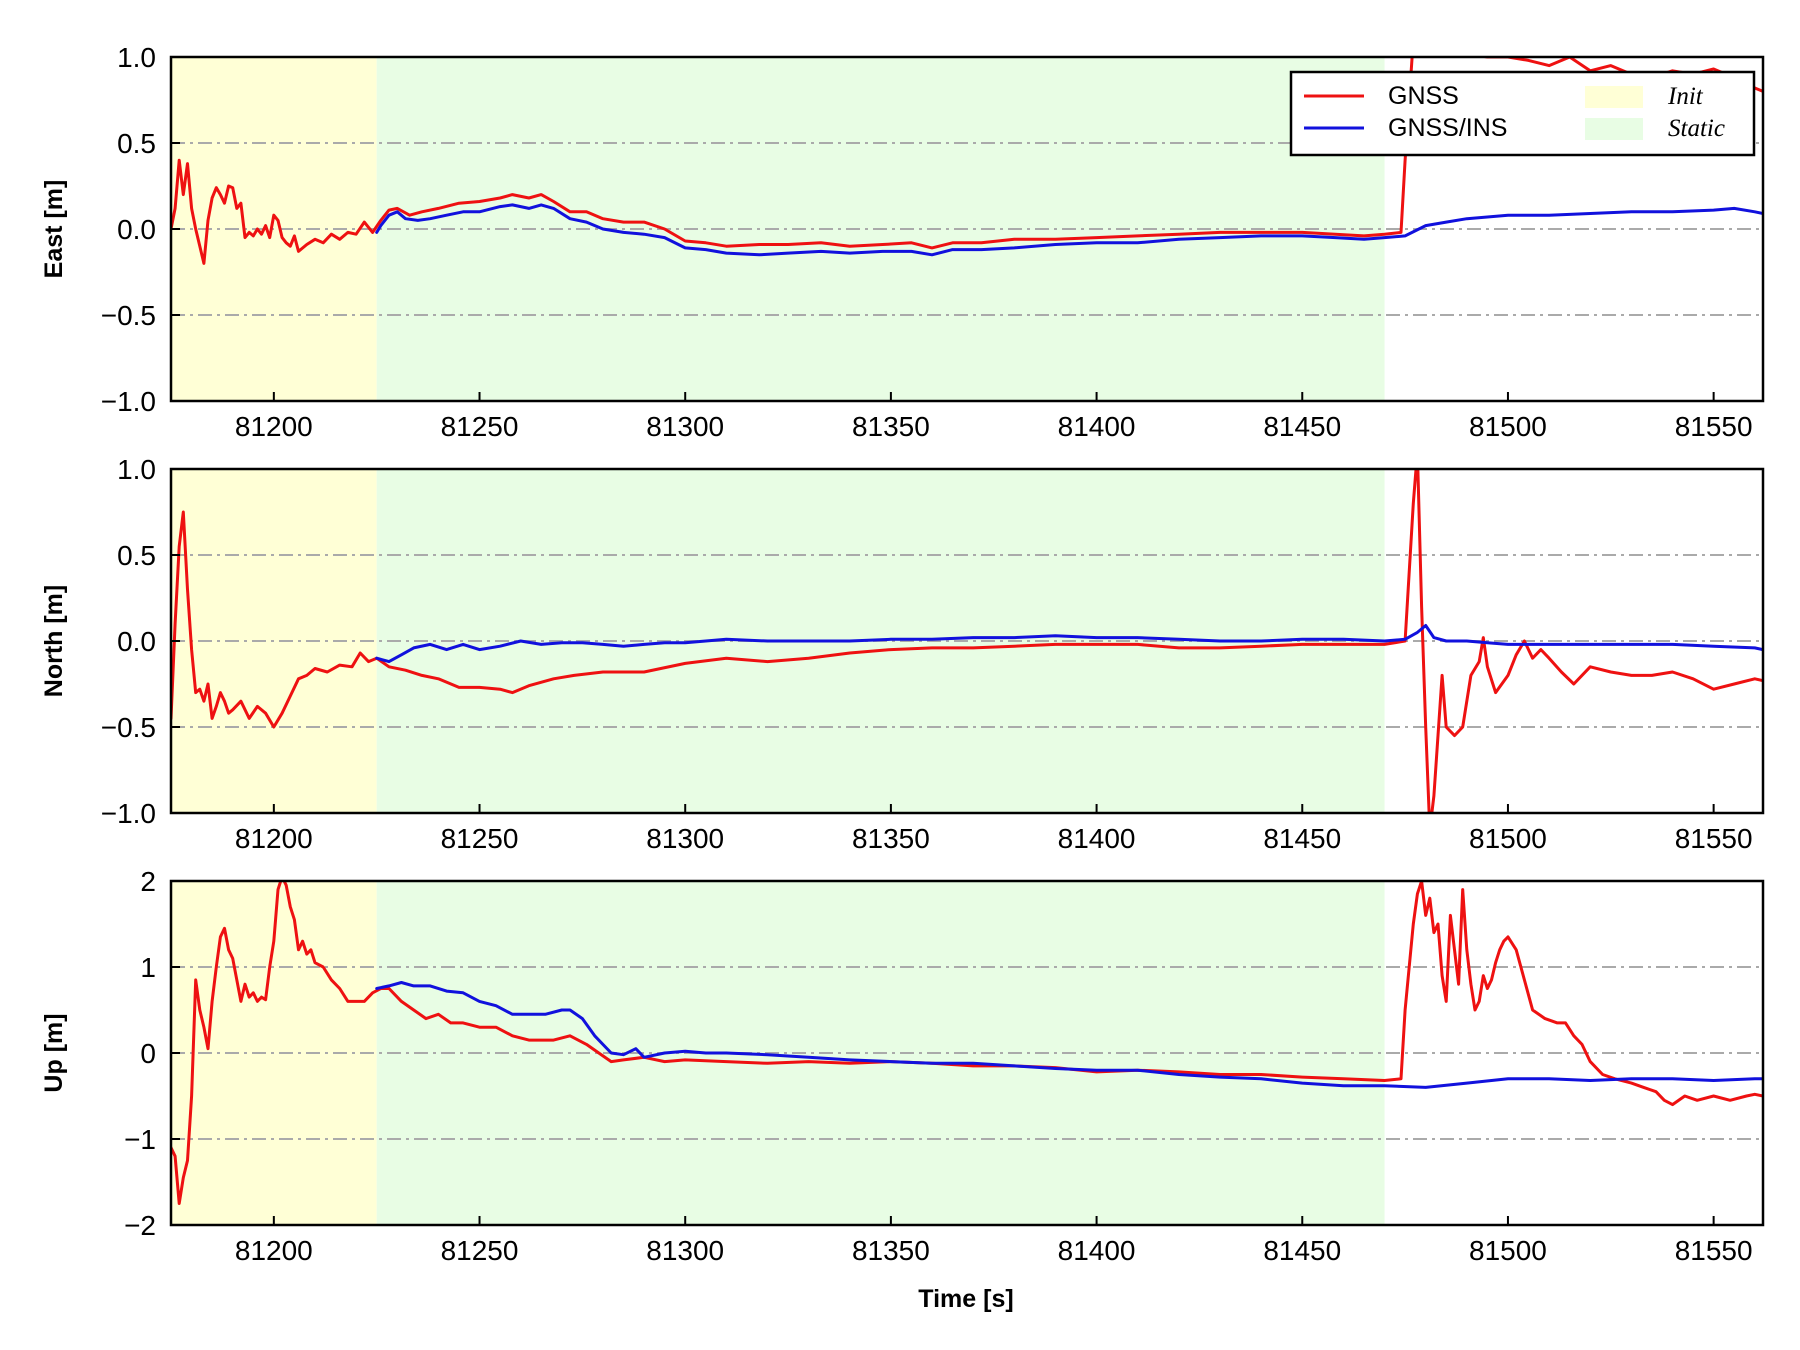 Image resolution: width=1800 pixels, height=1350 pixels. I want to click on legend-swatch-init, so click(1614, 97).